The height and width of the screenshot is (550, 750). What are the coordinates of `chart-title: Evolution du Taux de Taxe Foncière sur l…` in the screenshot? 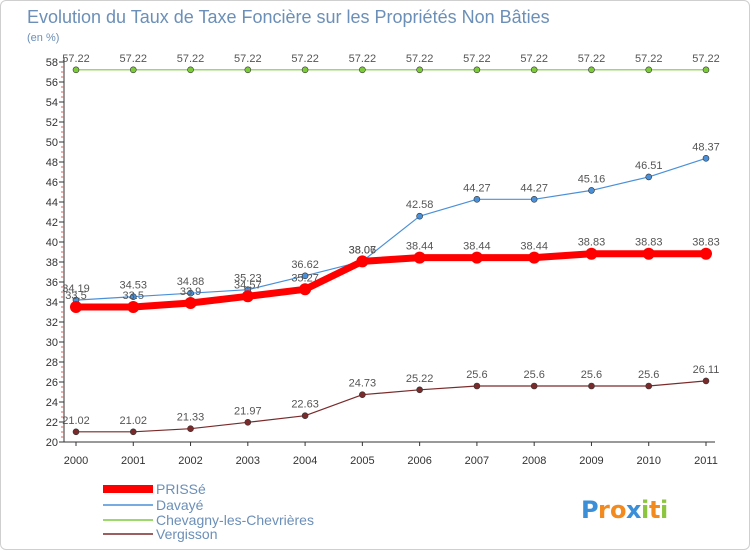 It's located at (288, 17).